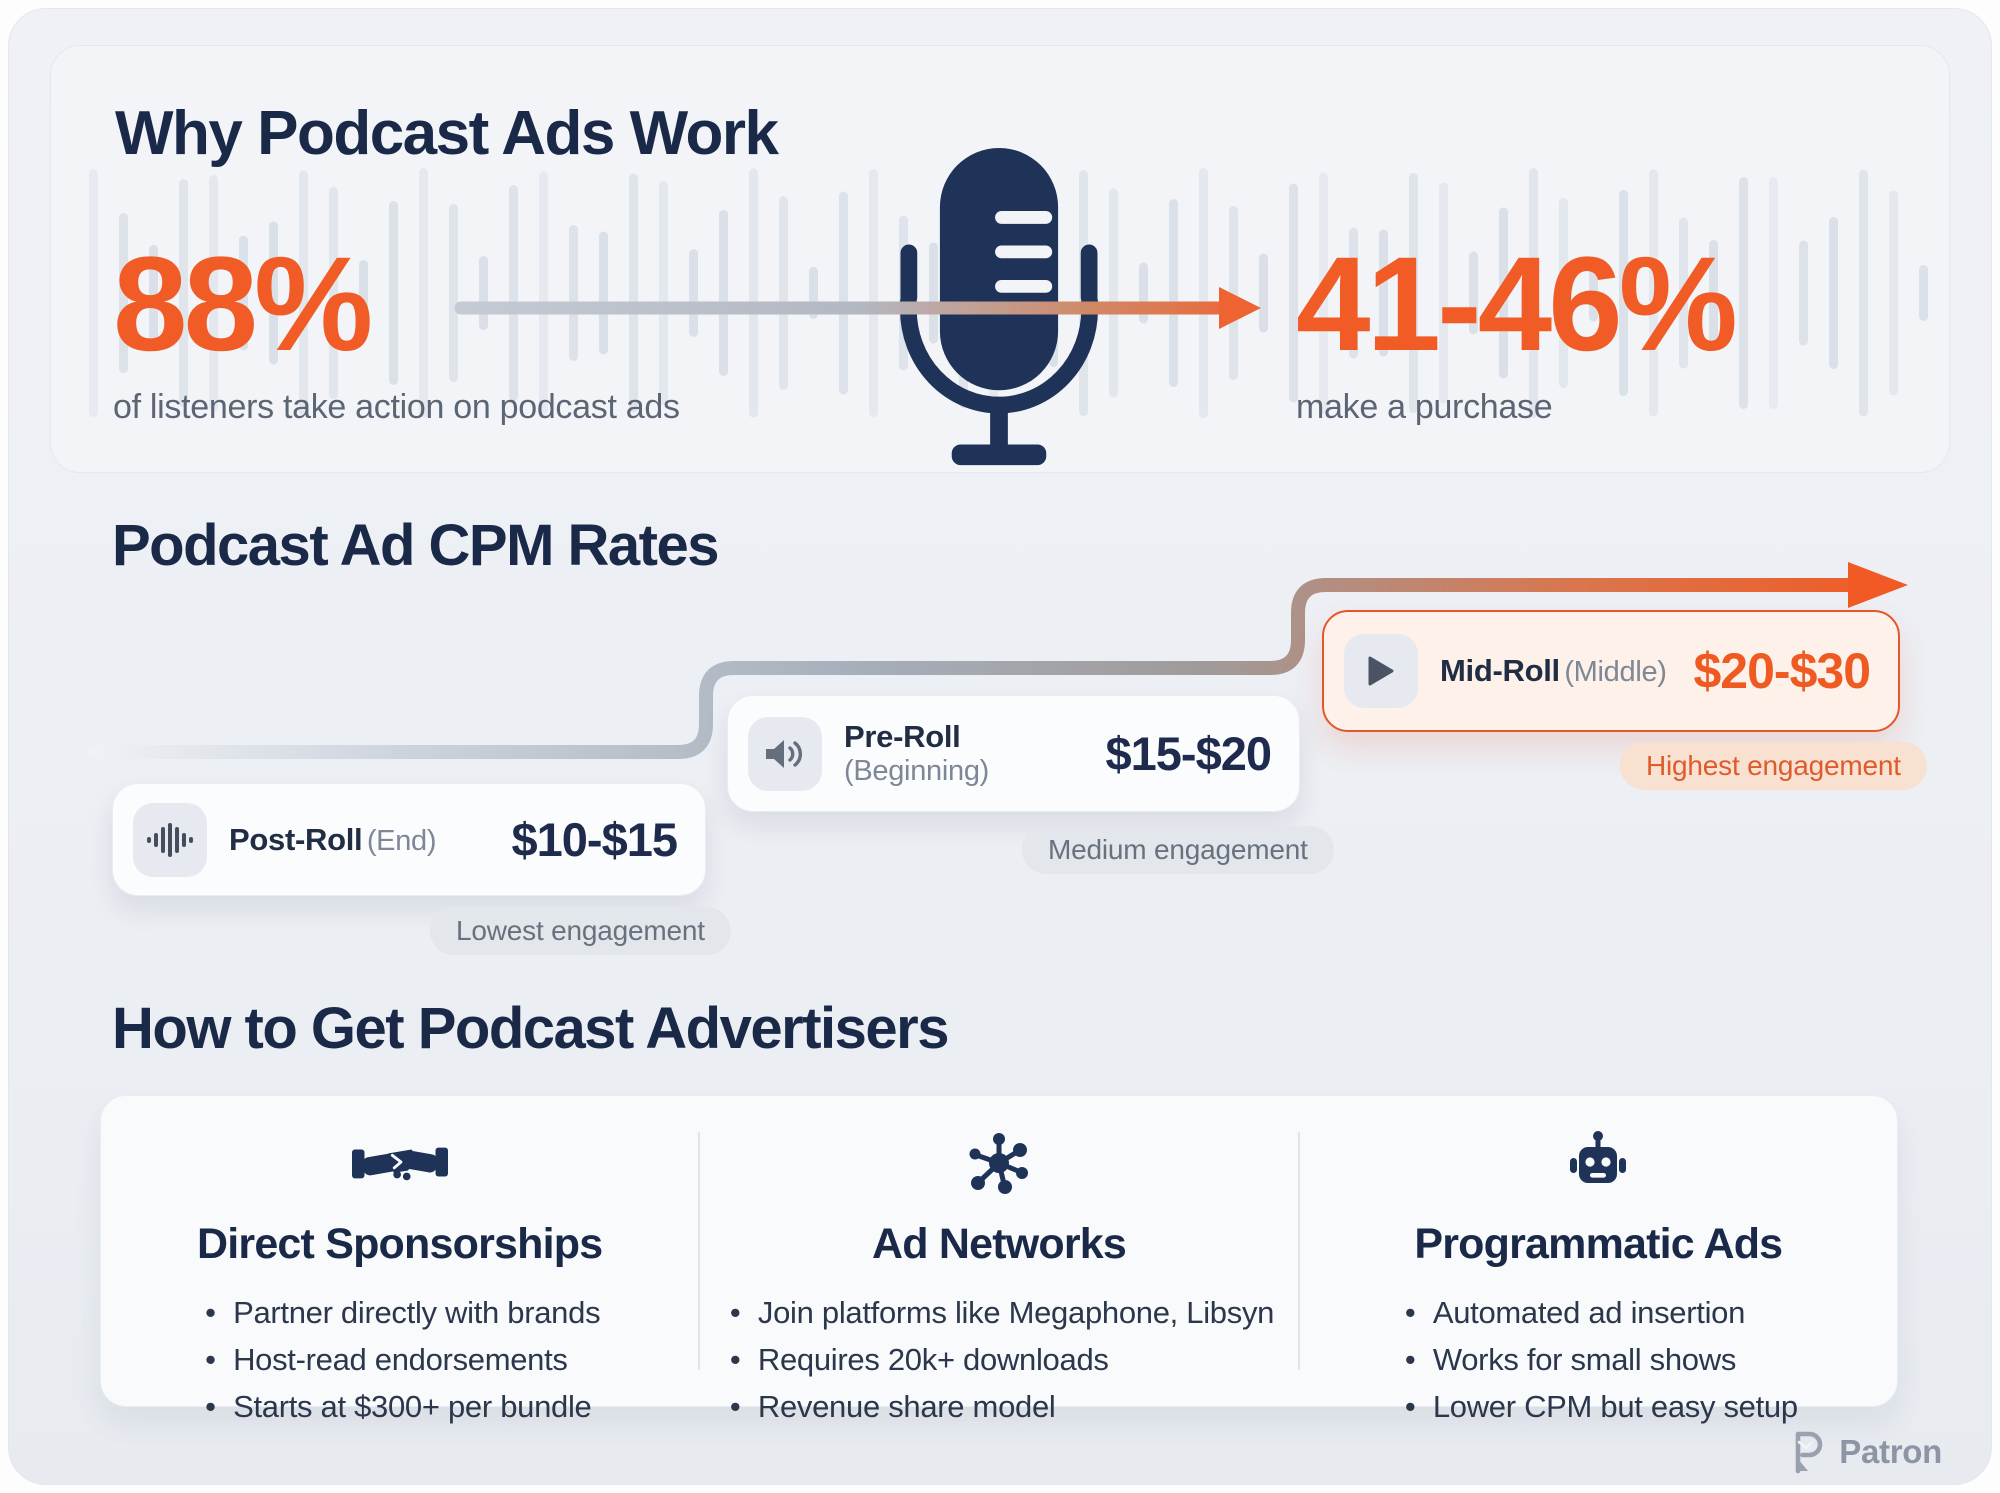 This screenshot has height=1493, width=2000. What do you see at coordinates (400, 1312) in the screenshot?
I see `bullet-item: Partner directly with brands` at bounding box center [400, 1312].